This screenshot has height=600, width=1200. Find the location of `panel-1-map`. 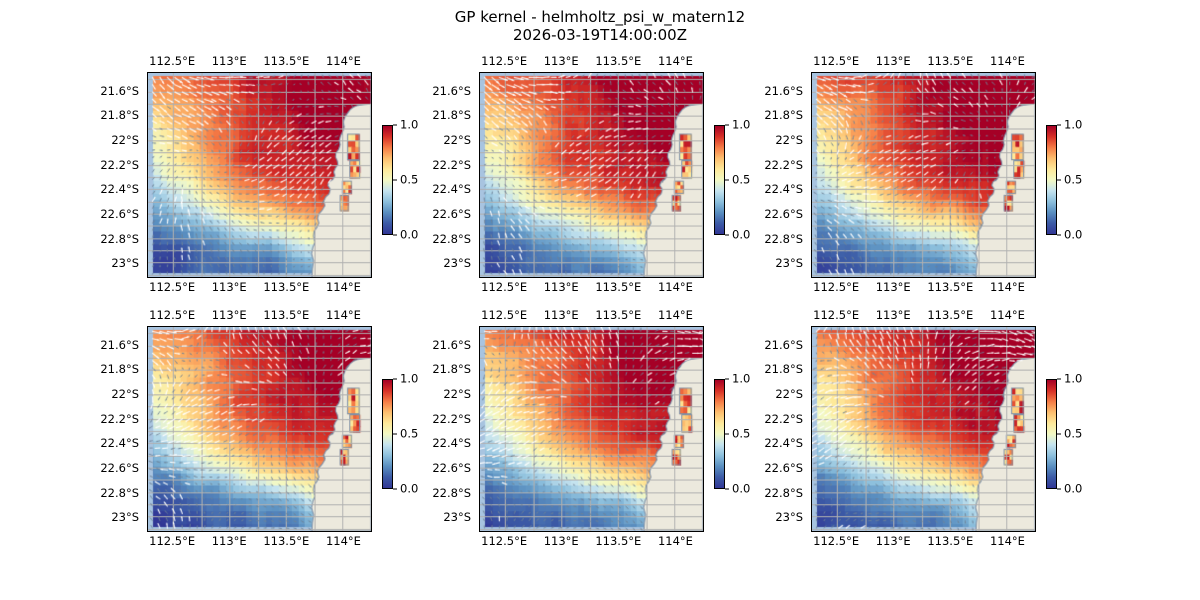

panel-1-map is located at coordinates (259, 175).